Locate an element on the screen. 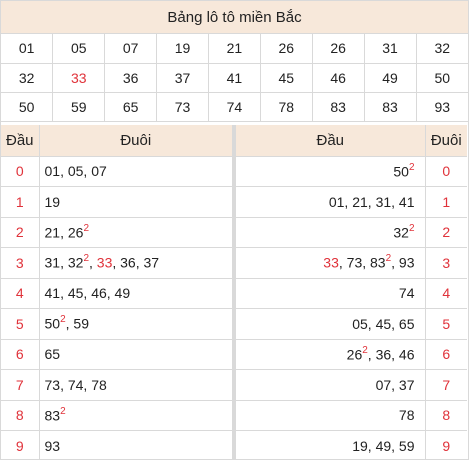 This screenshot has height=460, width=469. dau-header-right: Đầu is located at coordinates (330, 141).